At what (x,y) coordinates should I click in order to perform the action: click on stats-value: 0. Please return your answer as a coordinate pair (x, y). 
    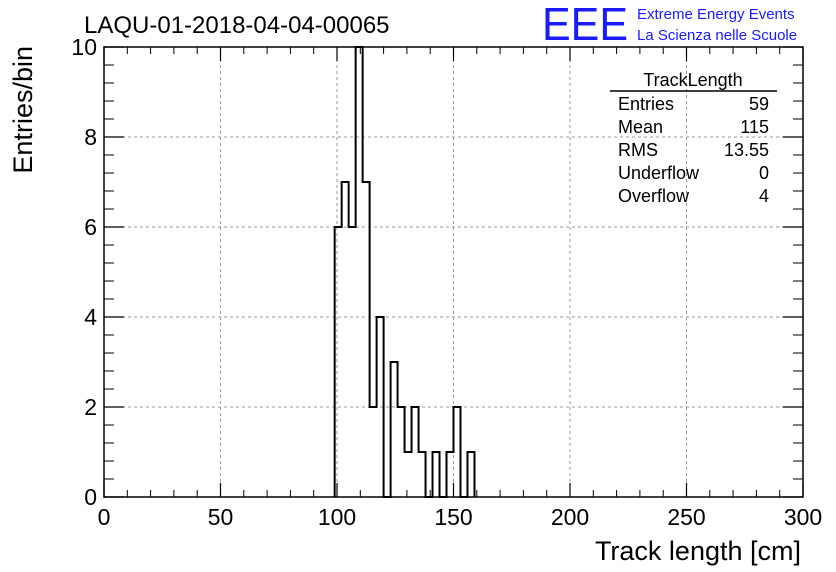
    Looking at the image, I should click on (764, 173).